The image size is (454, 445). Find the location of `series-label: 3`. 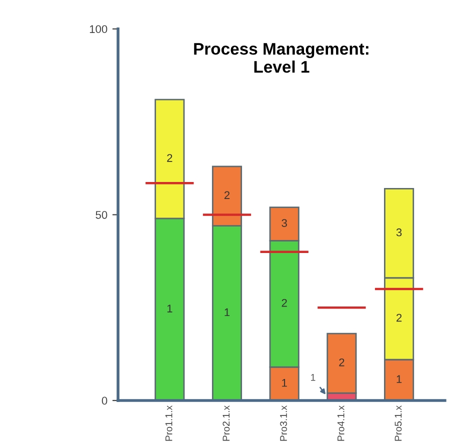

series-label: 3 is located at coordinates (284, 223).